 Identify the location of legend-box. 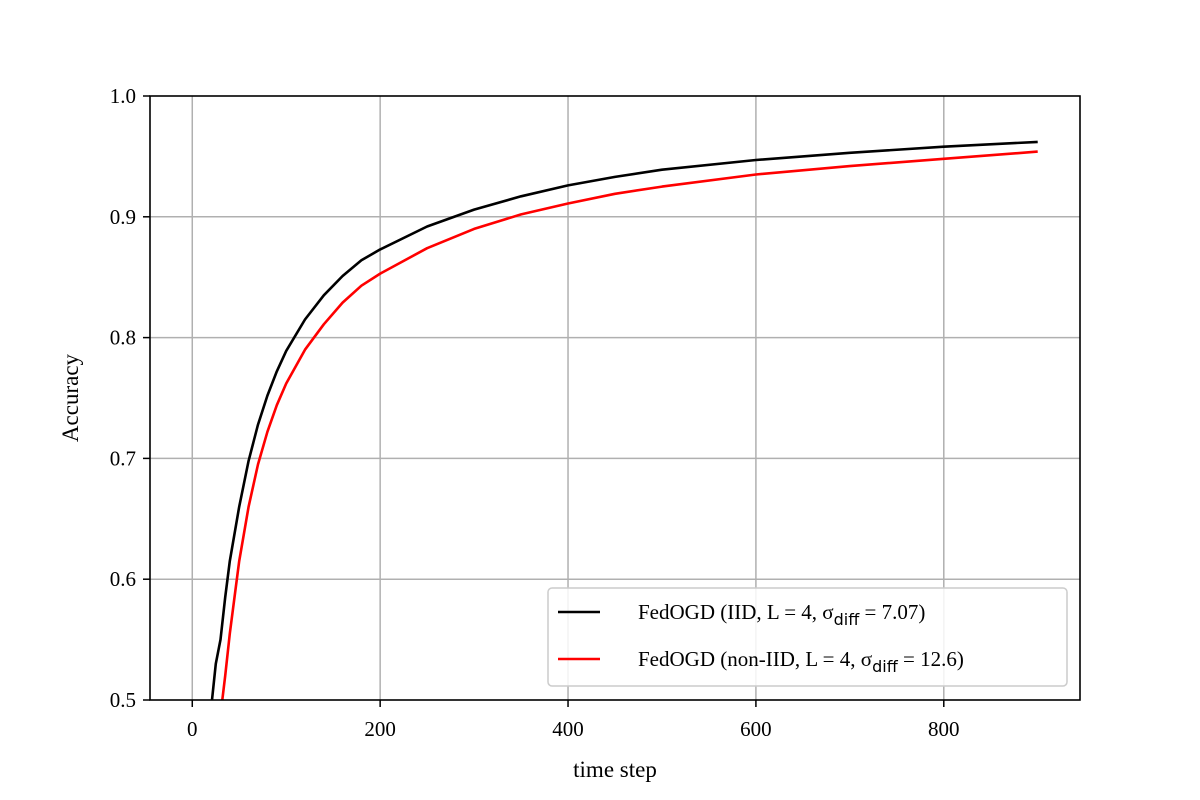
(807, 637).